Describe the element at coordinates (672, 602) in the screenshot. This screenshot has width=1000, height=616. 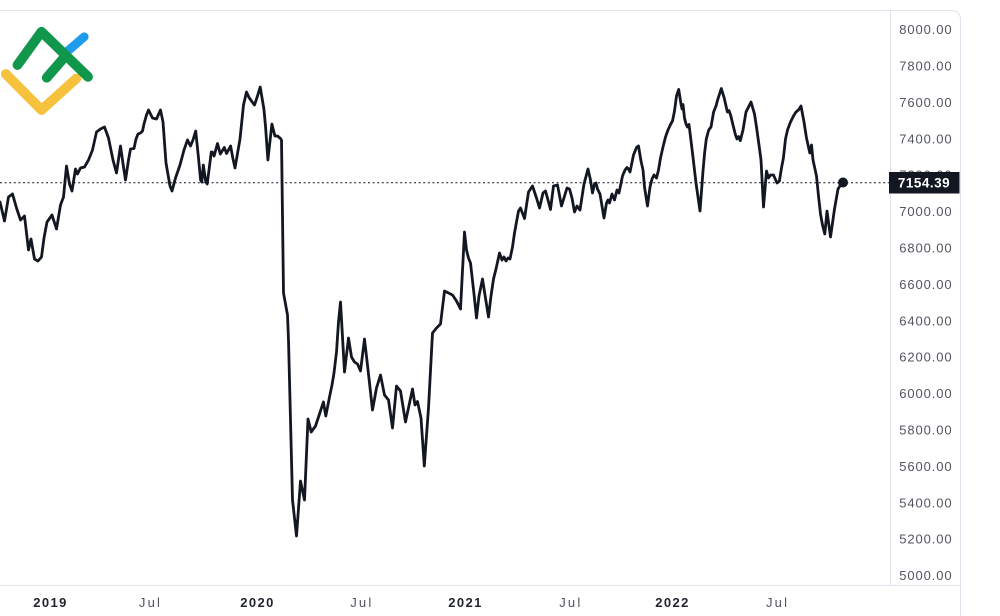
I see `svg-text: 2022` at that location.